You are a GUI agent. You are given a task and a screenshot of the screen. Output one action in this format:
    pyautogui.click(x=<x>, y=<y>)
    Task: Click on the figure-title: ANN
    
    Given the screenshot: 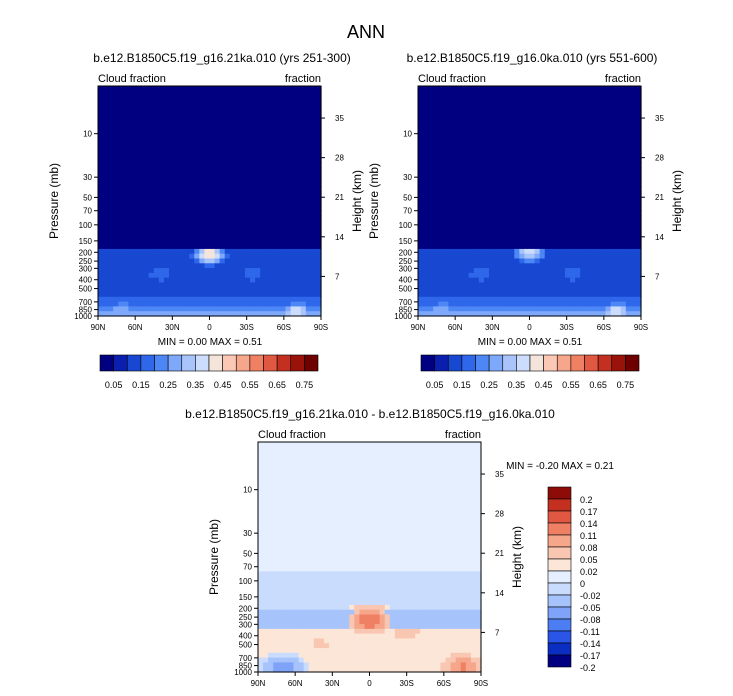 What is the action you would take?
    pyautogui.click(x=366, y=32)
    